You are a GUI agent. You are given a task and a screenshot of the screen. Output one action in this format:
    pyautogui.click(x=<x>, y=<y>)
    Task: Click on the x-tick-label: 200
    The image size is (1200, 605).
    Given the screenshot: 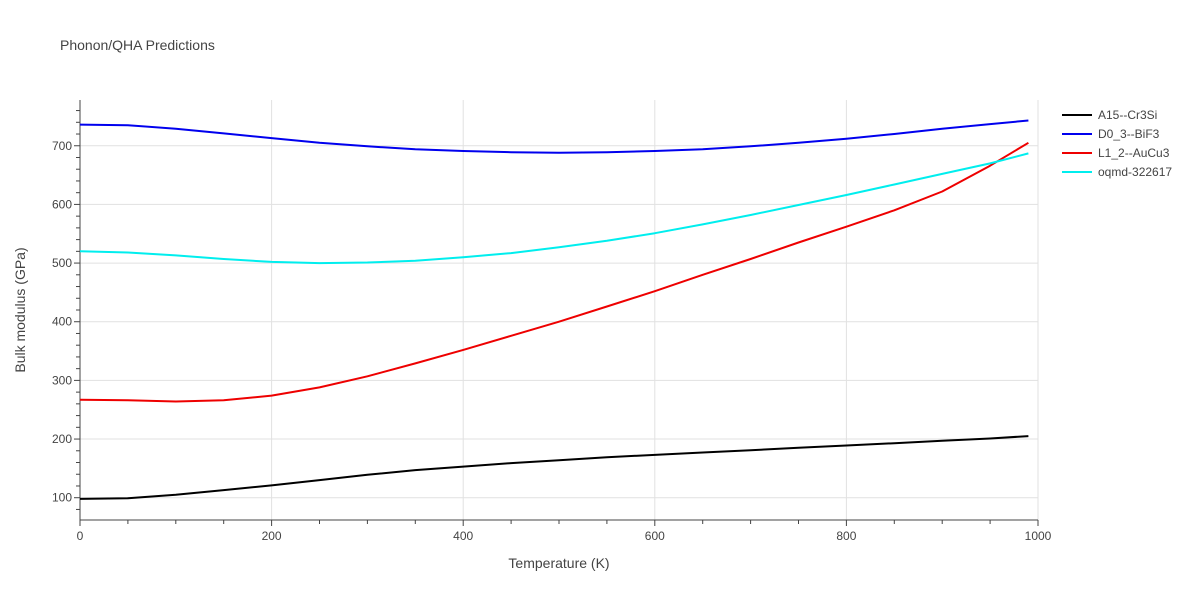 What is the action you would take?
    pyautogui.click(x=272, y=536)
    